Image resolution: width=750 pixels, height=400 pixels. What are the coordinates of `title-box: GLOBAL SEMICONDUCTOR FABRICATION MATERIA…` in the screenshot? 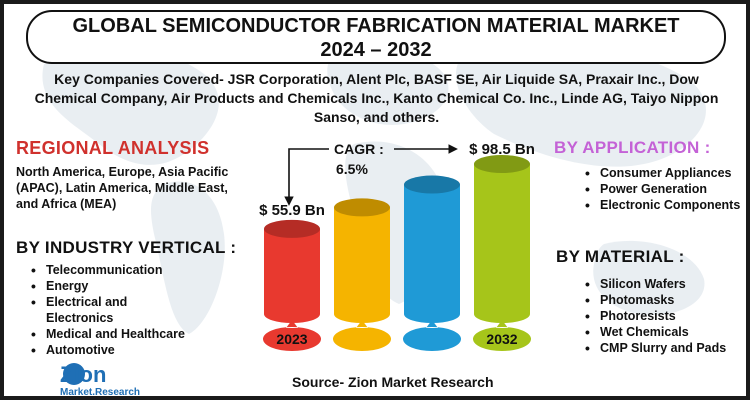 It's located at (376, 37).